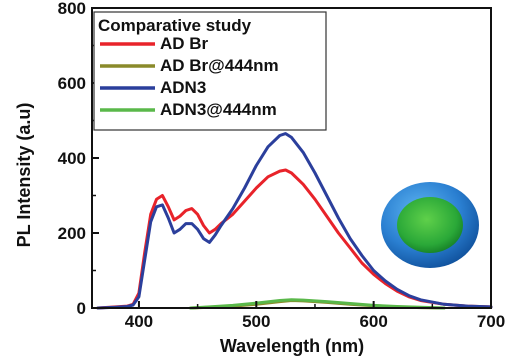 The width and height of the screenshot is (510, 359). I want to click on core-shell-particle-illustration, so click(430, 225).